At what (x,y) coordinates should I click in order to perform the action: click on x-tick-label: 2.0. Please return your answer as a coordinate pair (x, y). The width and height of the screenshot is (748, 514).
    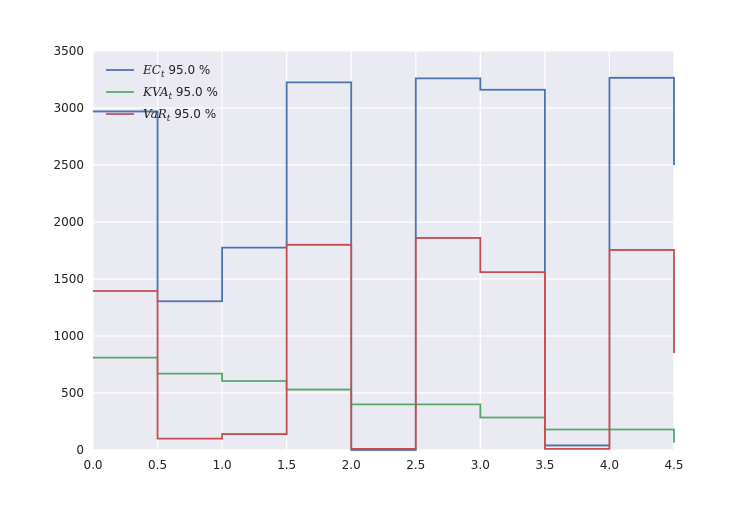
    Looking at the image, I should click on (351, 465).